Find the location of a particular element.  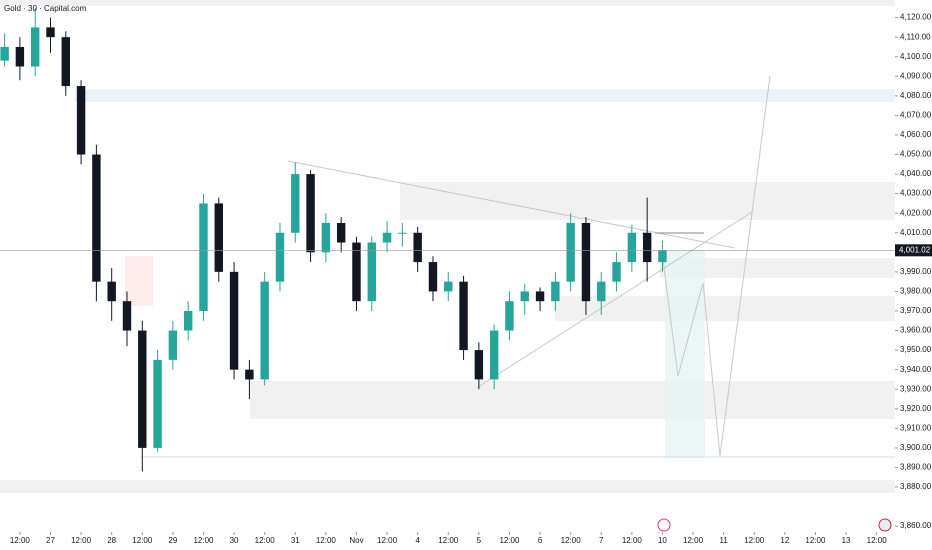

y-tick-label: 4,060.00 is located at coordinates (916, 134).